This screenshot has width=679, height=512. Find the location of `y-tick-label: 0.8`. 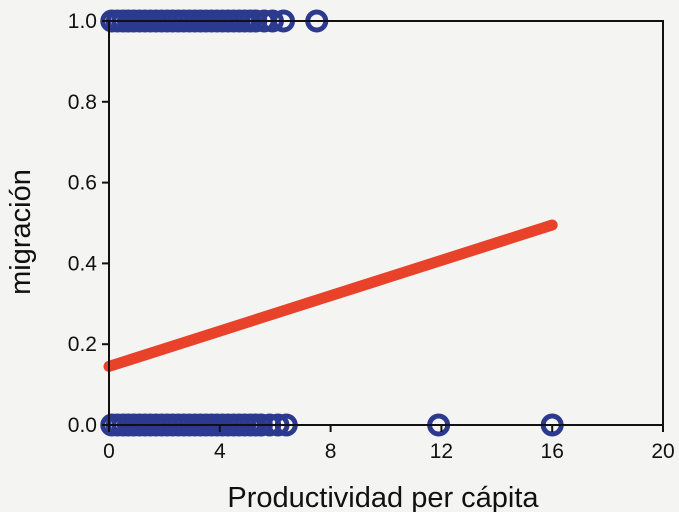

y-tick-label: 0.8 is located at coordinates (82, 102).